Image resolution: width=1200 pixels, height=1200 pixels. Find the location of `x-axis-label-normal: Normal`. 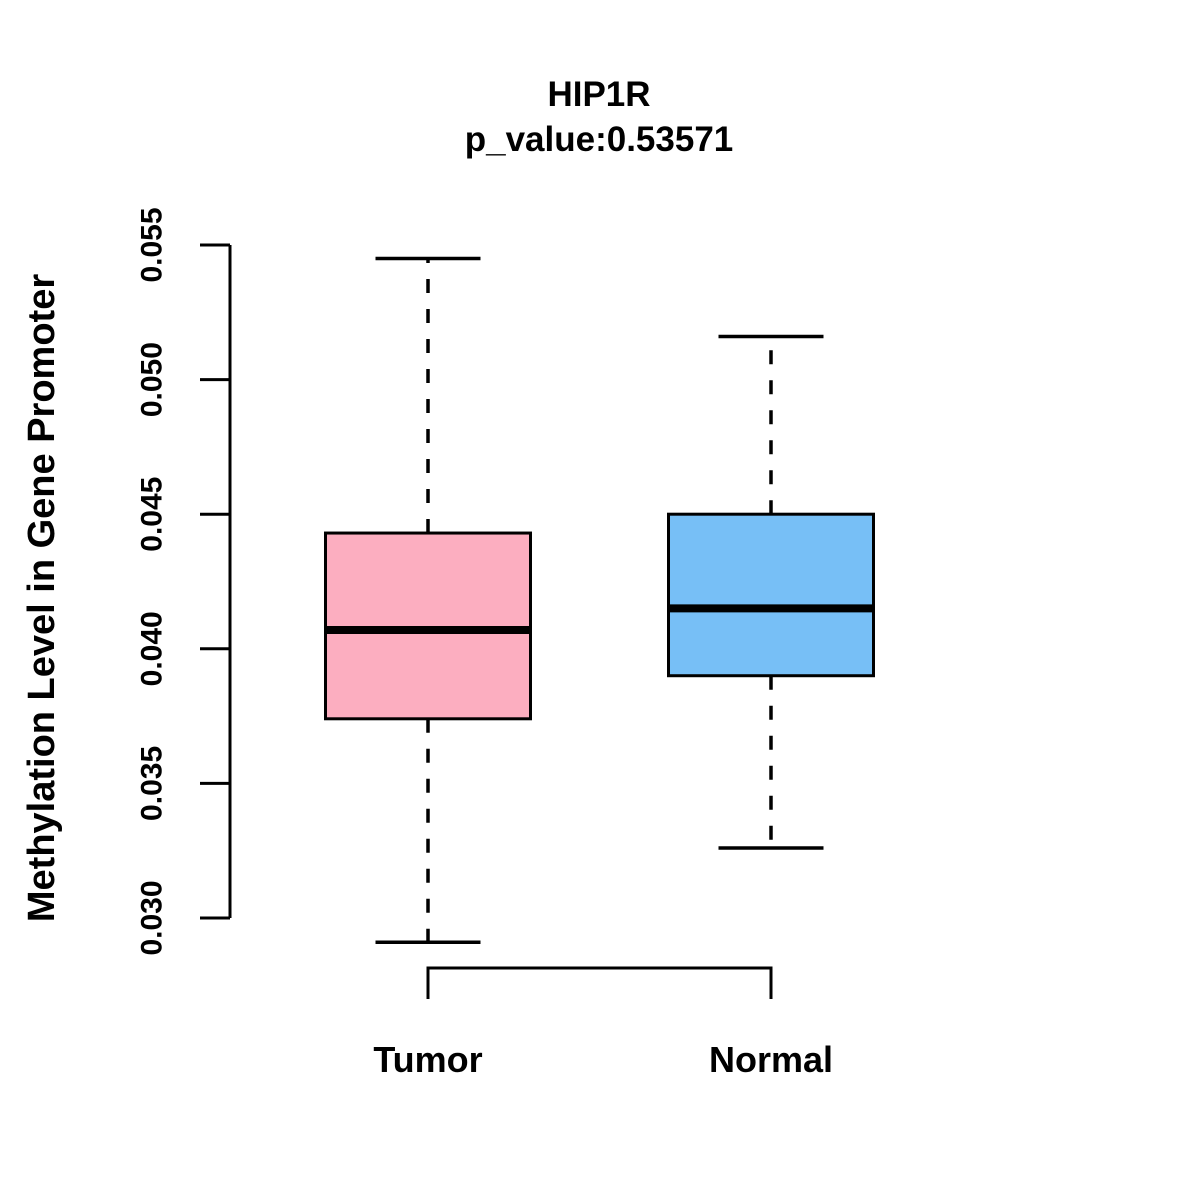

x-axis-label-normal: Normal is located at coordinates (771, 1059).